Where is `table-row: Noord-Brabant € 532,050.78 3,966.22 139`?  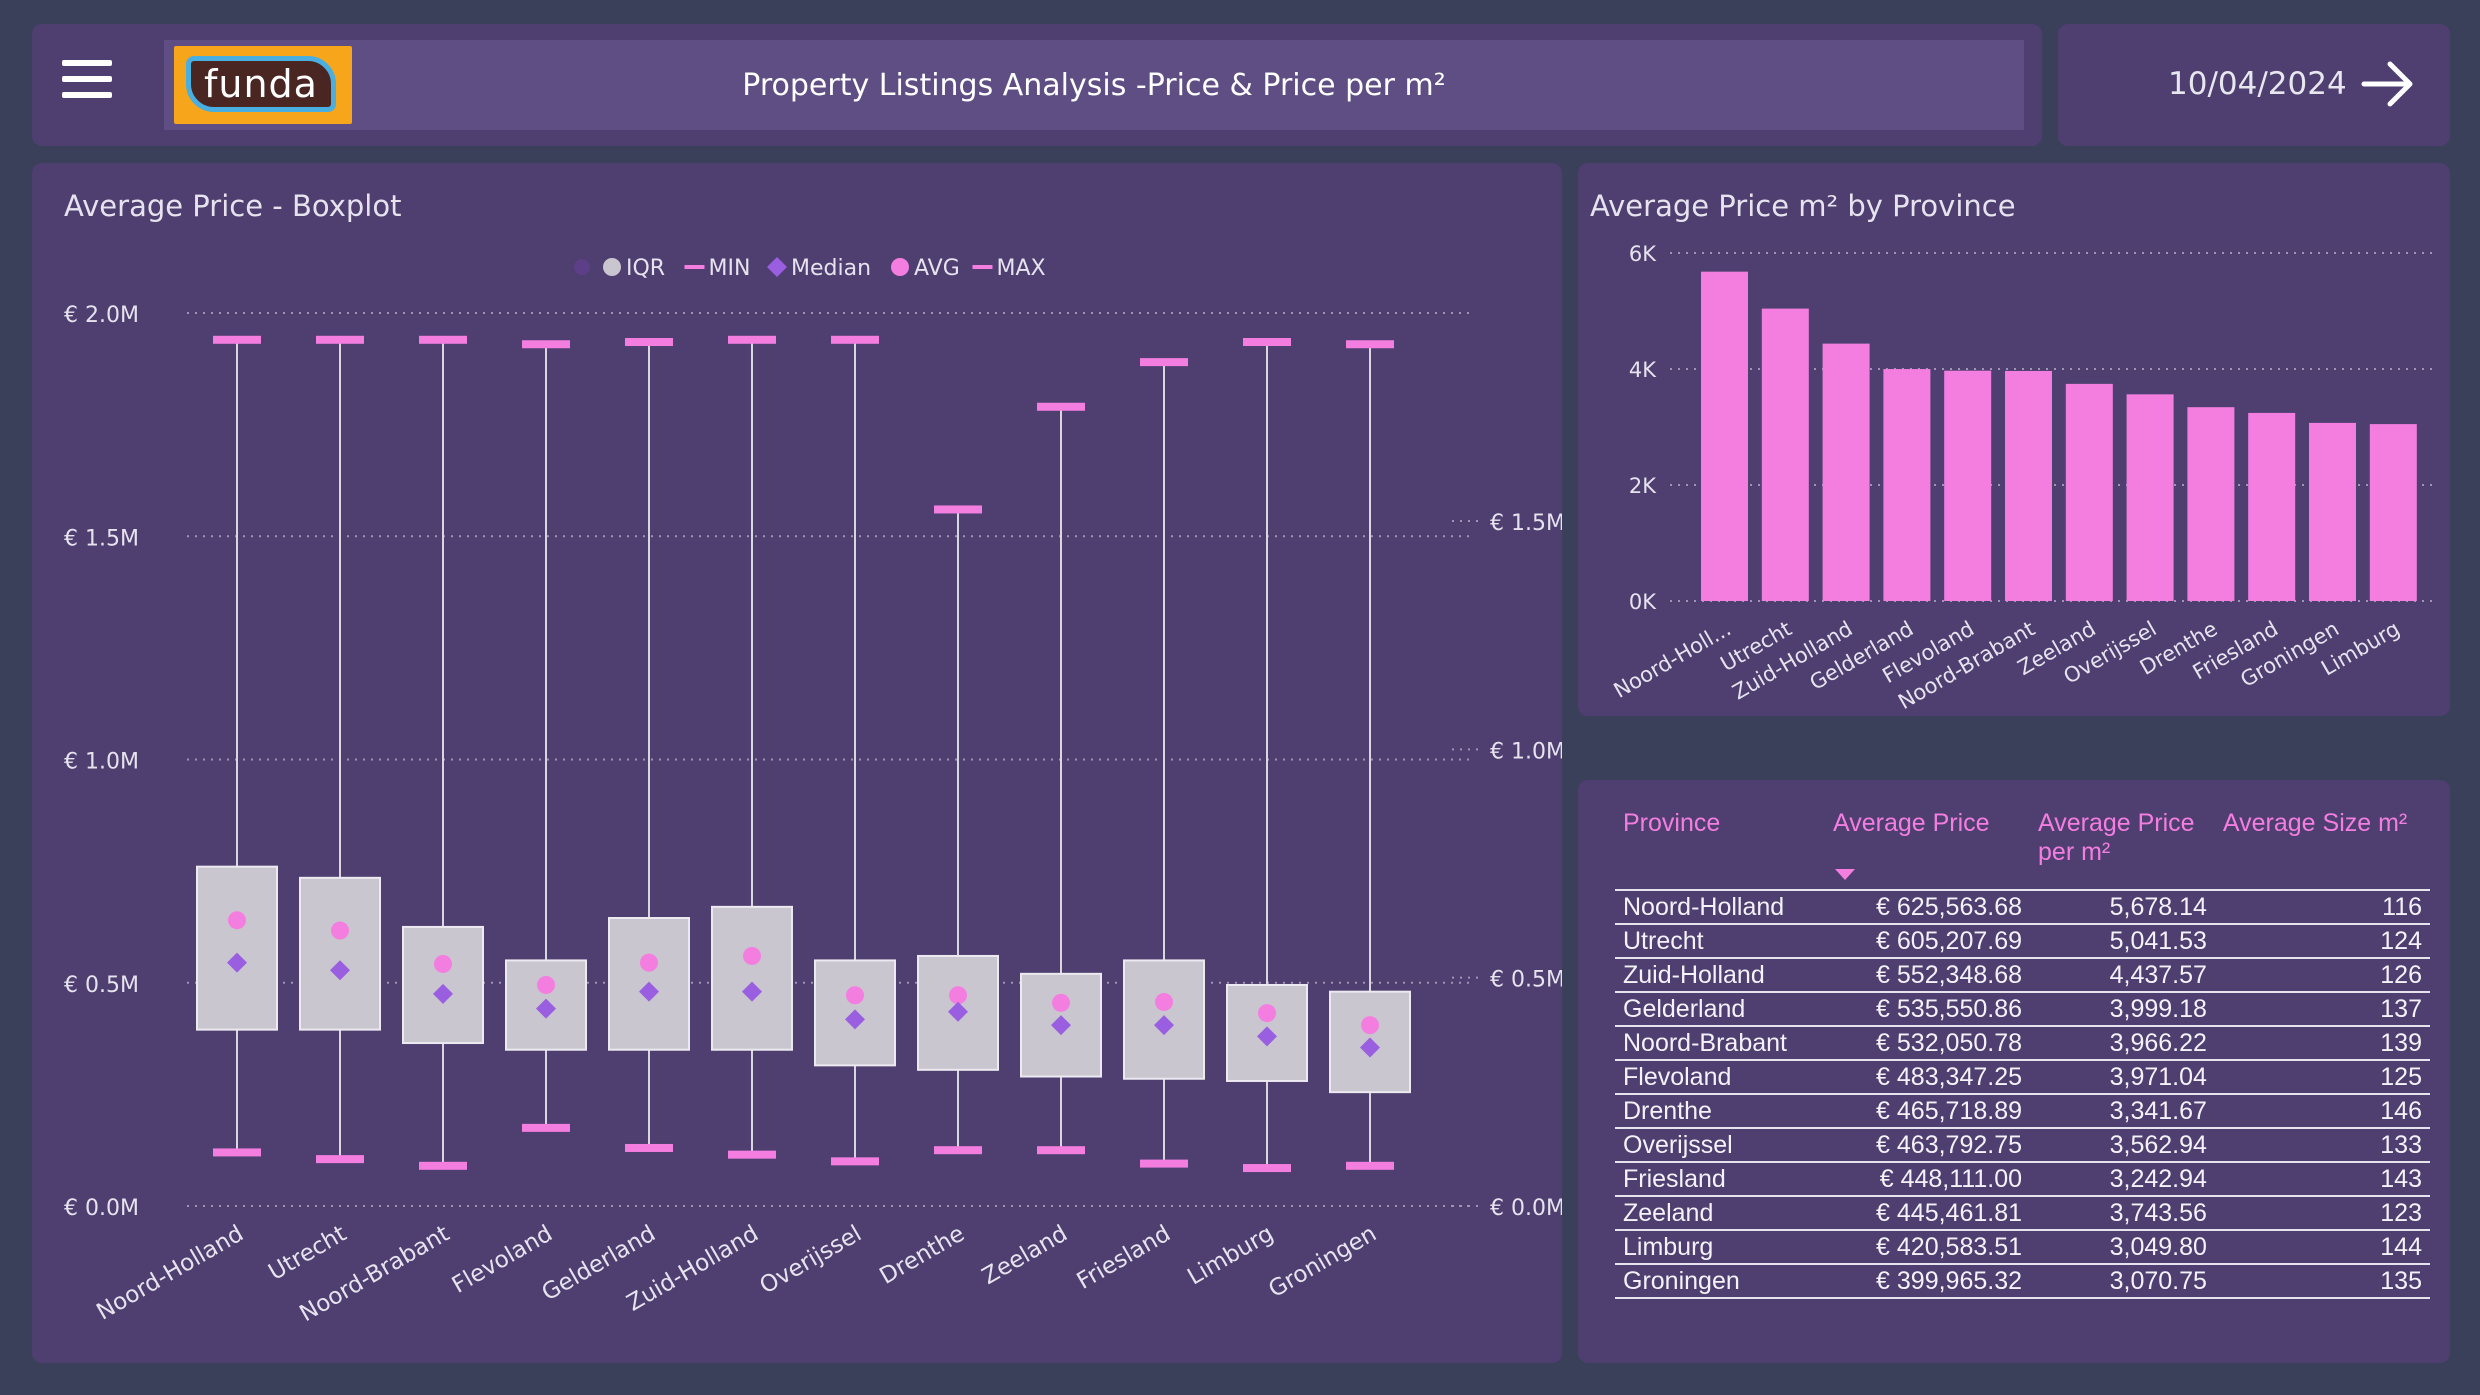
table-row: Noord-Brabant € 532,050.78 3,966.22 139 is located at coordinates (2022, 1043).